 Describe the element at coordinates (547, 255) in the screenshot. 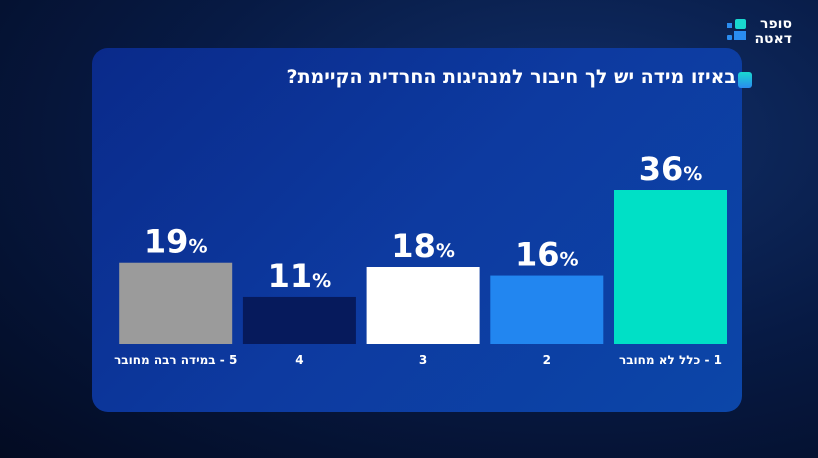

I see `data-label: 16%` at that location.